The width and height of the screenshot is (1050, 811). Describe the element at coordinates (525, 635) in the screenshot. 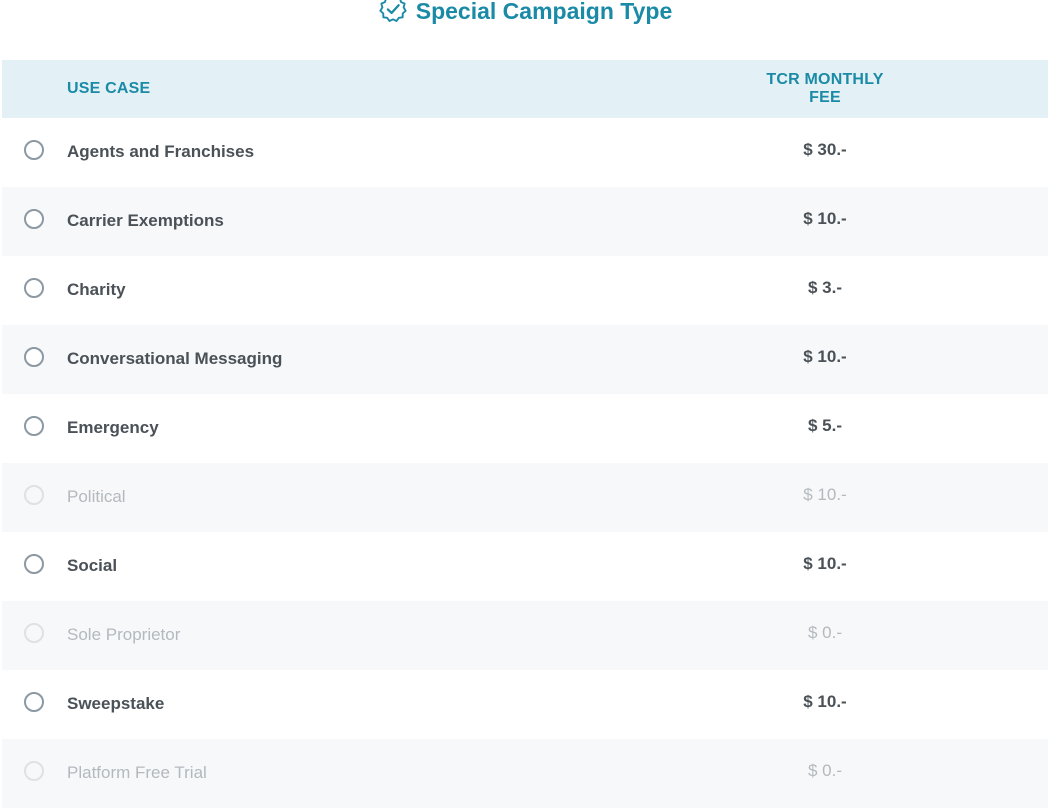

I see `table-row: Sole Proprietor $ 0.-` at that location.